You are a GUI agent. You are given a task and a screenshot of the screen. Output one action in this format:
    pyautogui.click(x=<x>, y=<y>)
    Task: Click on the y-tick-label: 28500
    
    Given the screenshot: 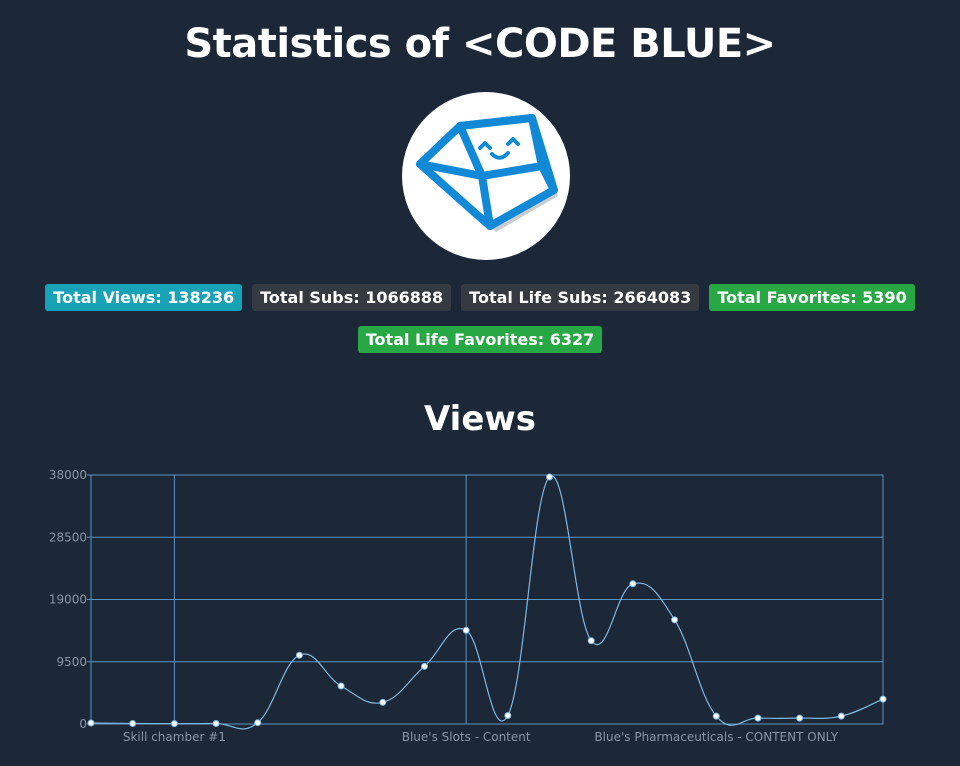 What is the action you would take?
    pyautogui.click(x=68, y=537)
    